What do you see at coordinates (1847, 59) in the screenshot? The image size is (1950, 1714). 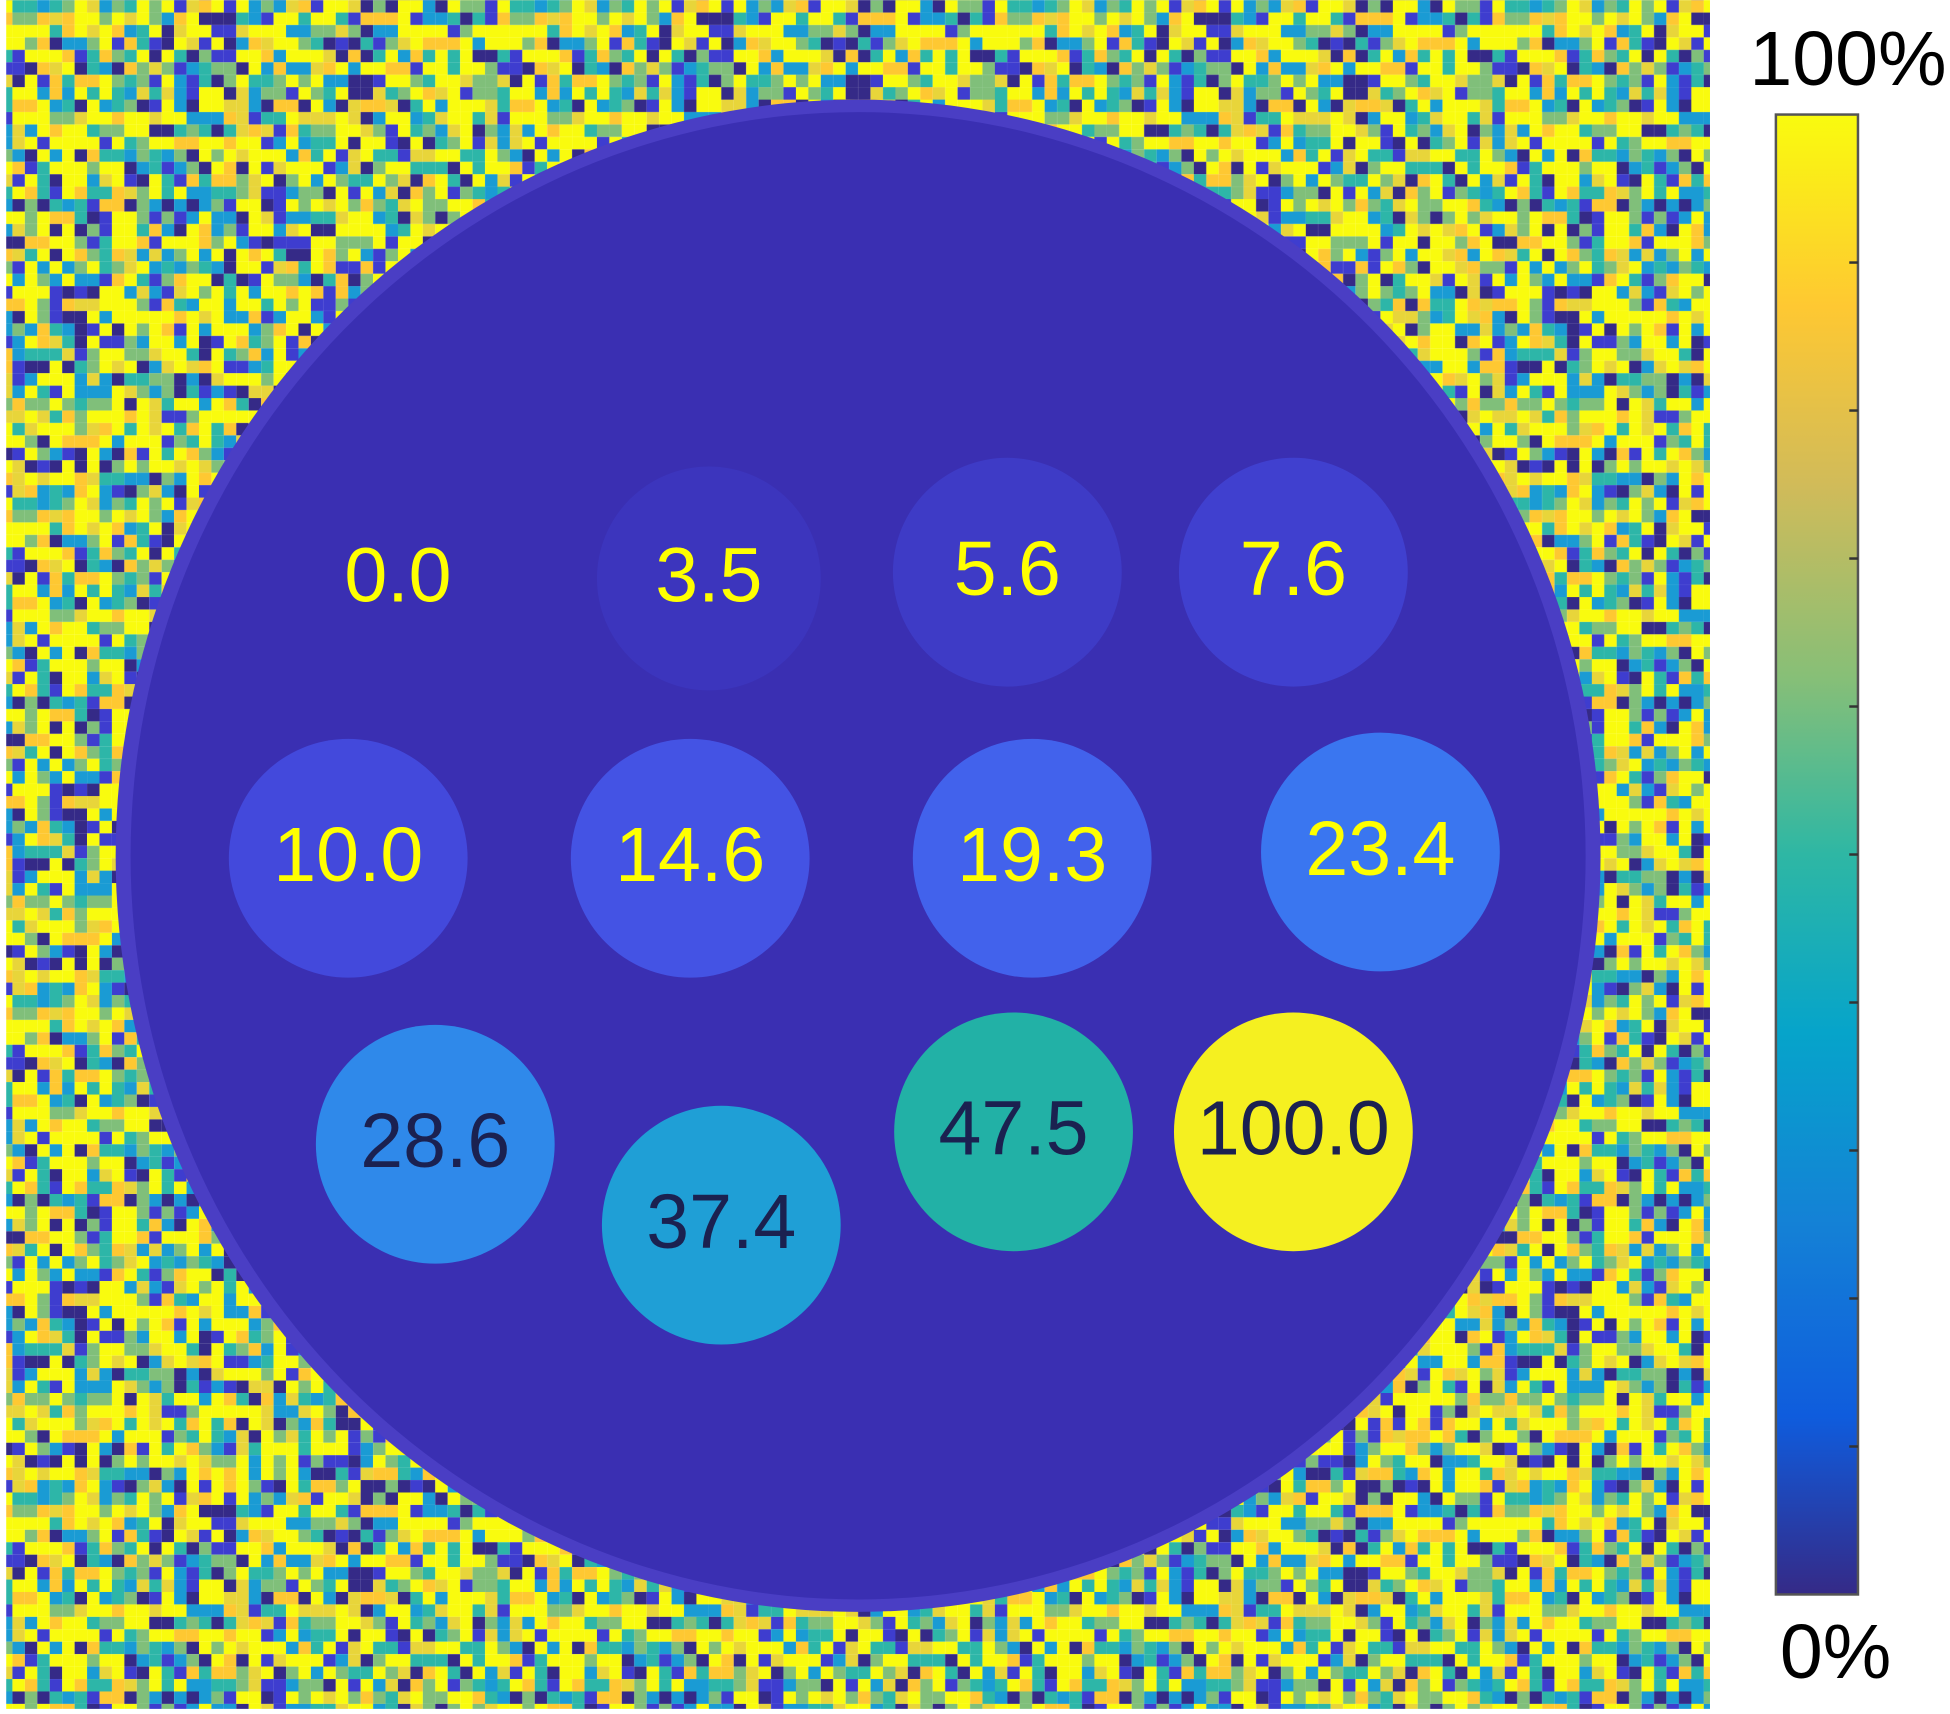 I see `colorbar-max-label: 100%` at bounding box center [1847, 59].